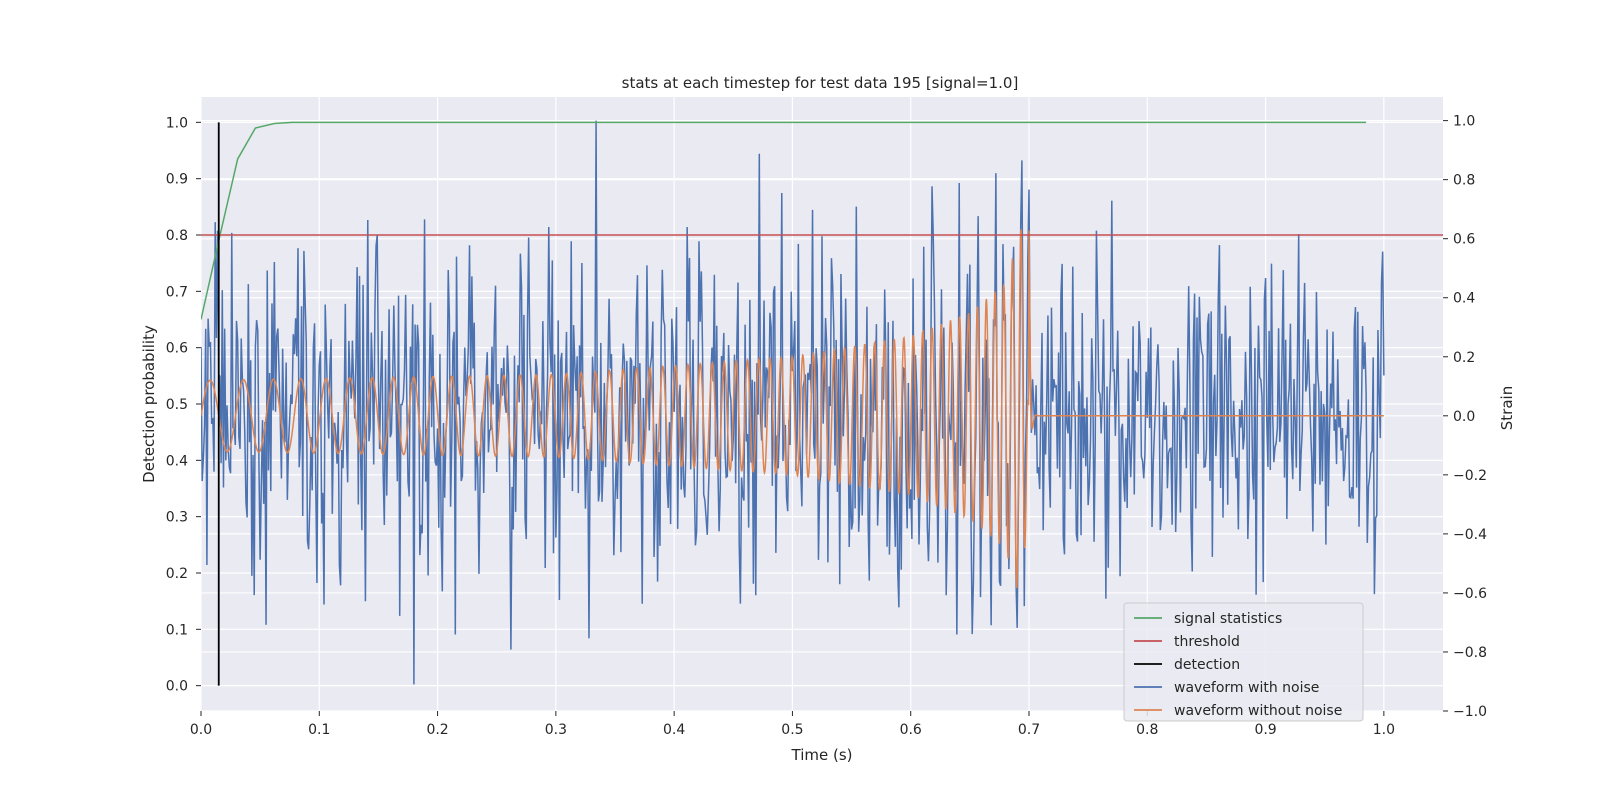 The image size is (1600, 800). What do you see at coordinates (1265, 730) in the screenshot?
I see `x-tick-label: 0.9` at bounding box center [1265, 730].